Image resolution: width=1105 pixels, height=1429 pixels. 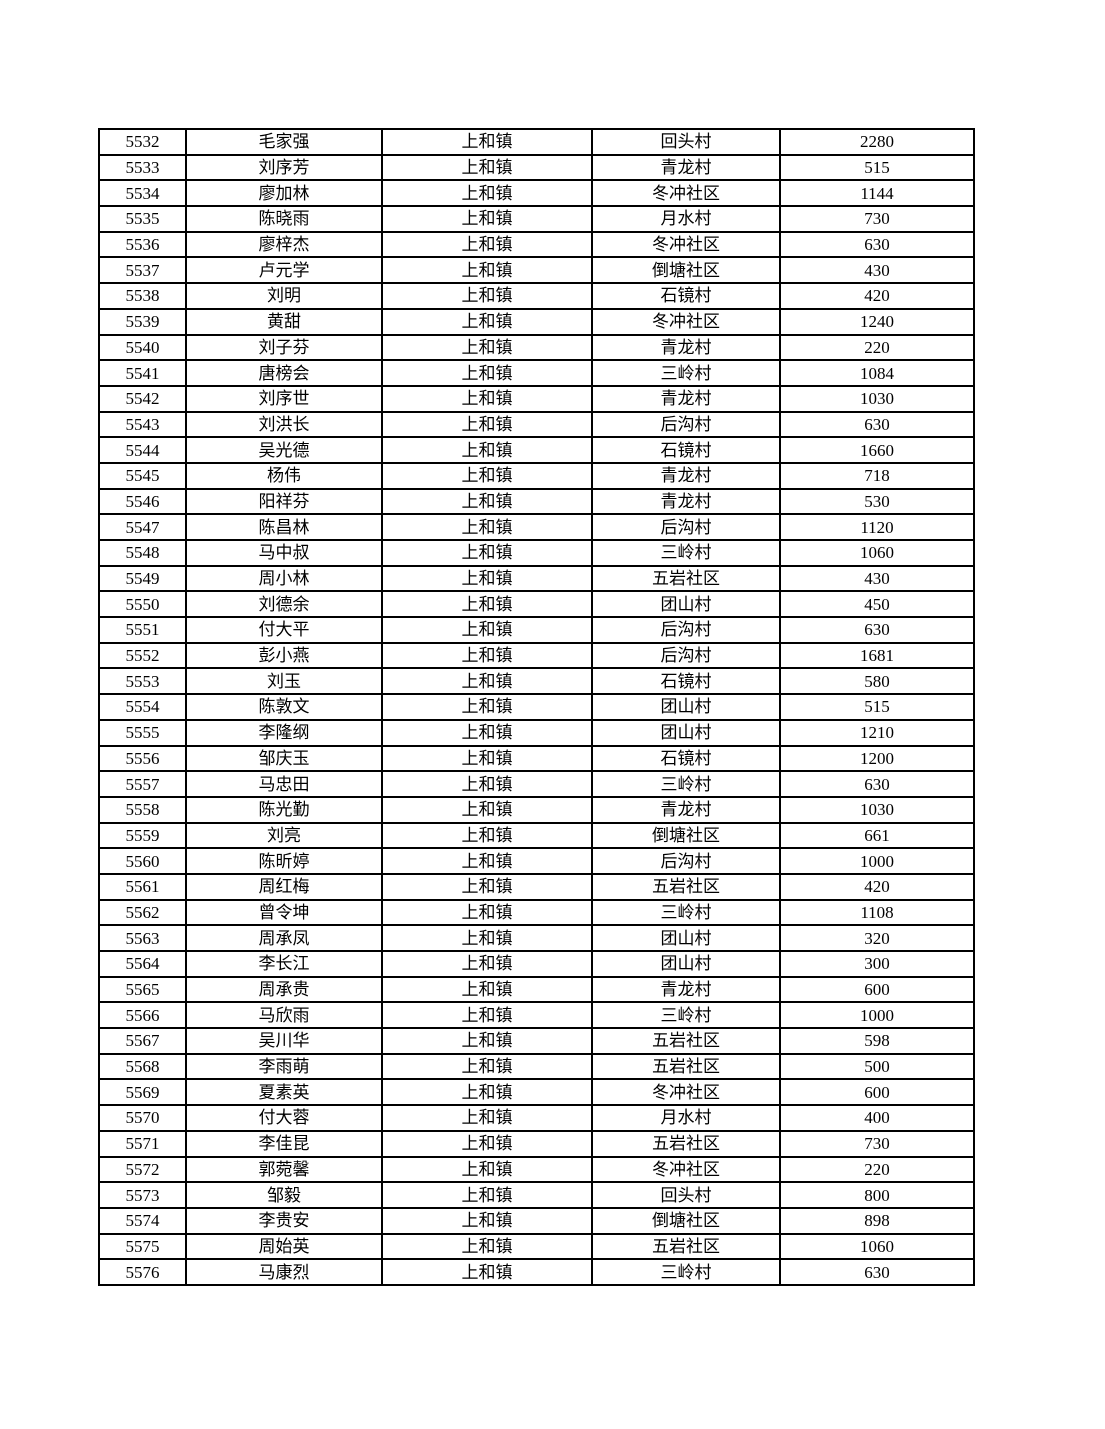 What do you see at coordinates (142, 347) in the screenshot?
I see `cell-serial-number: 5540` at bounding box center [142, 347].